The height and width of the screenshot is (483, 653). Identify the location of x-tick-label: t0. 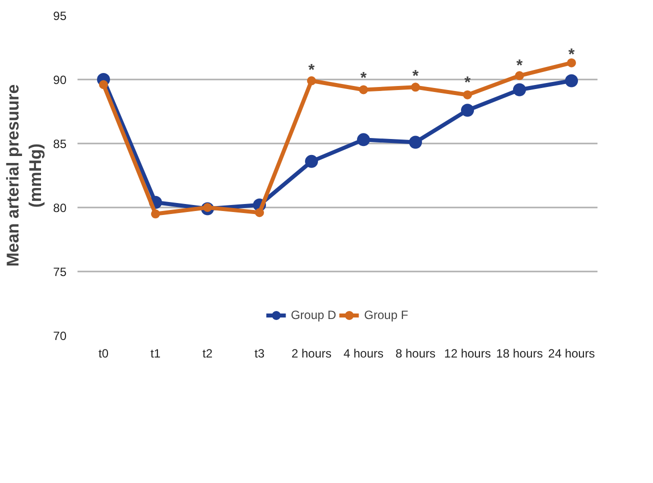
(103, 353).